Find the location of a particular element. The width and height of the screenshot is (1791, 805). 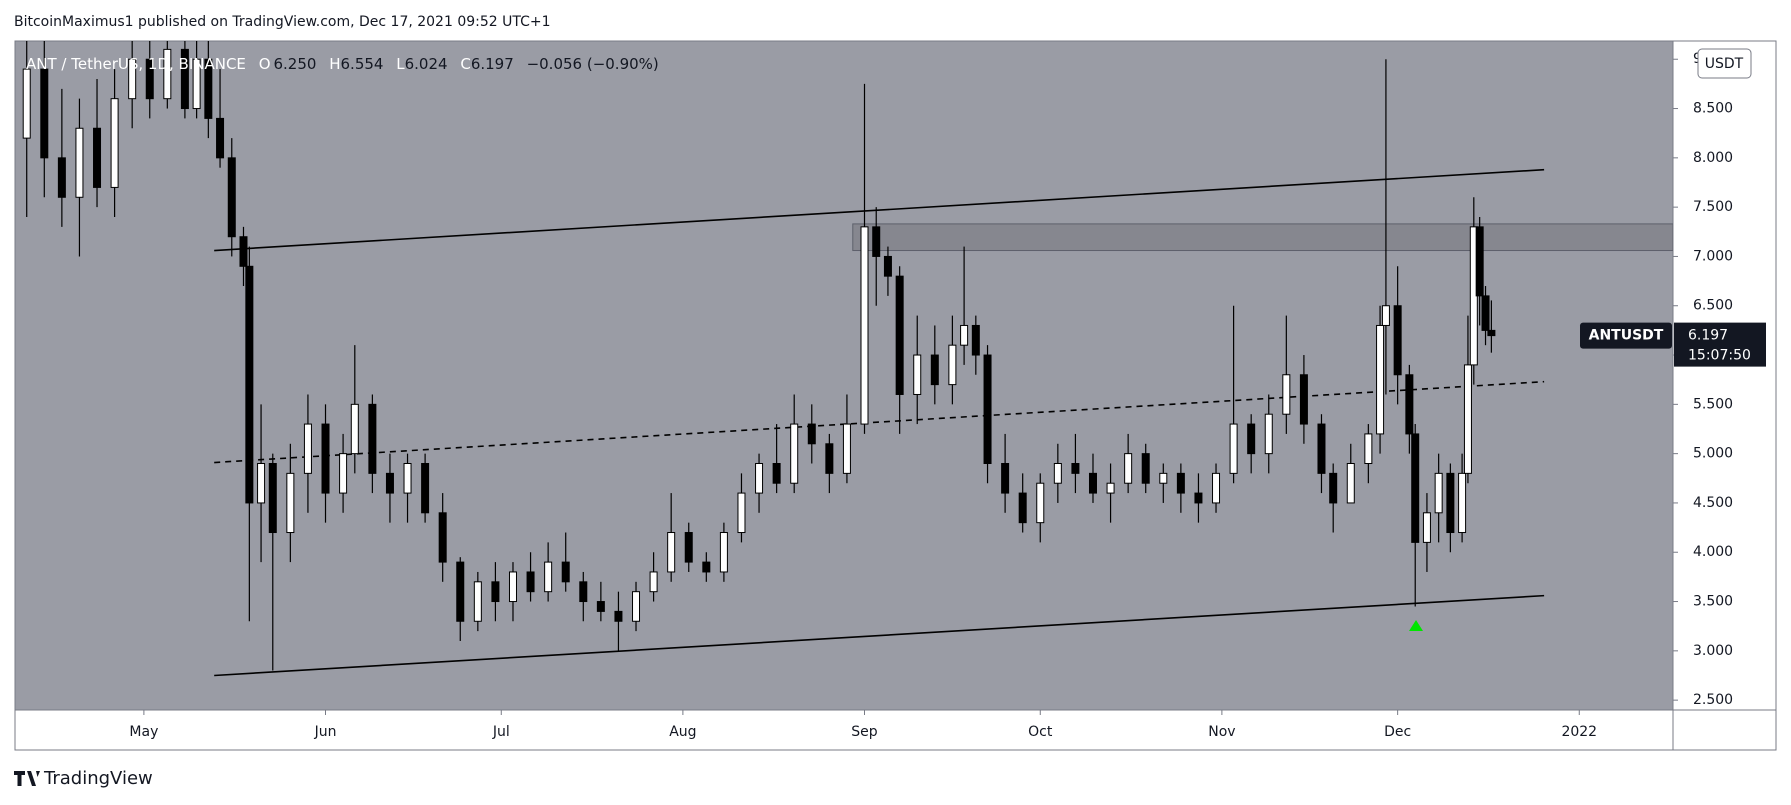

symbol-tag-bg is located at coordinates (1626, 335).